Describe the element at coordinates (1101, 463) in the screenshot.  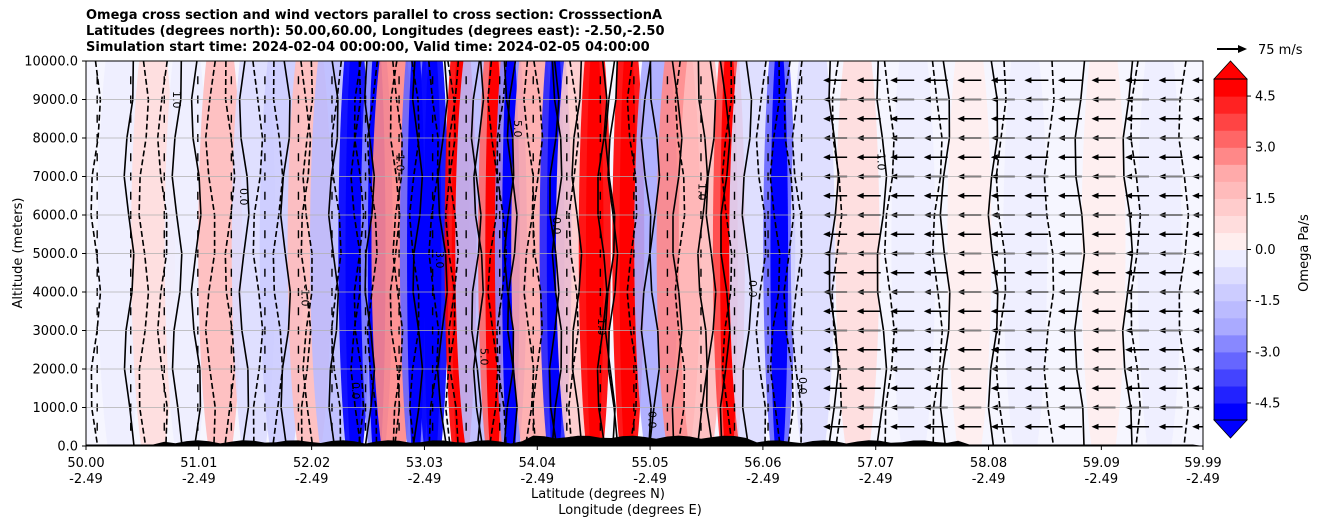
I see `x-tick-label-lat: 59.09` at that location.